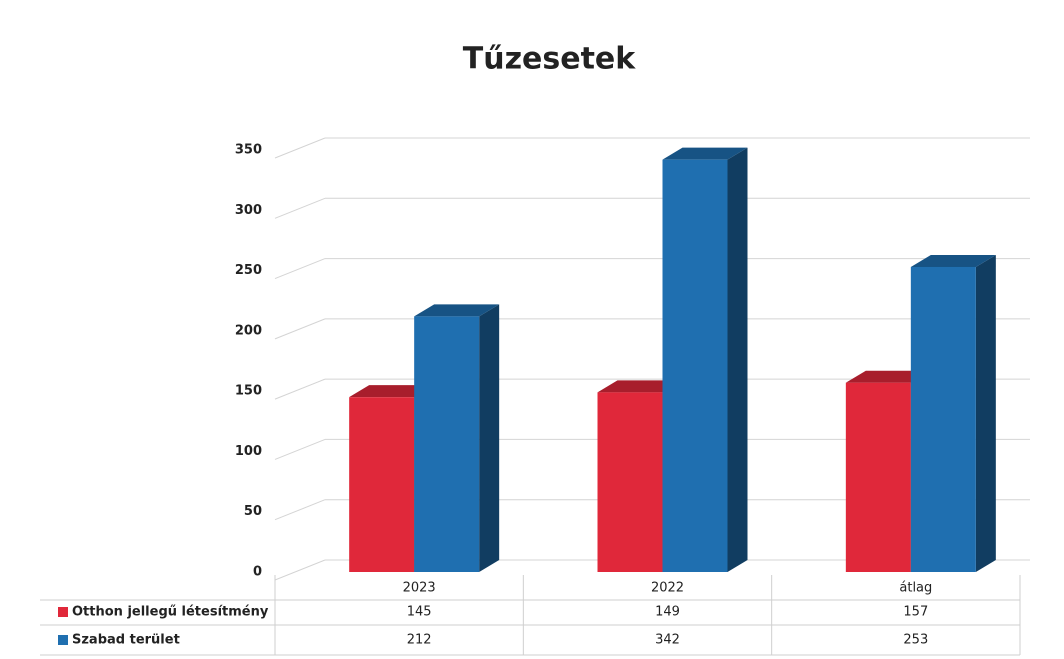 The height and width of the screenshot is (659, 1064). Describe the element at coordinates (915, 612) in the screenshot. I see `table-value: 157` at that location.